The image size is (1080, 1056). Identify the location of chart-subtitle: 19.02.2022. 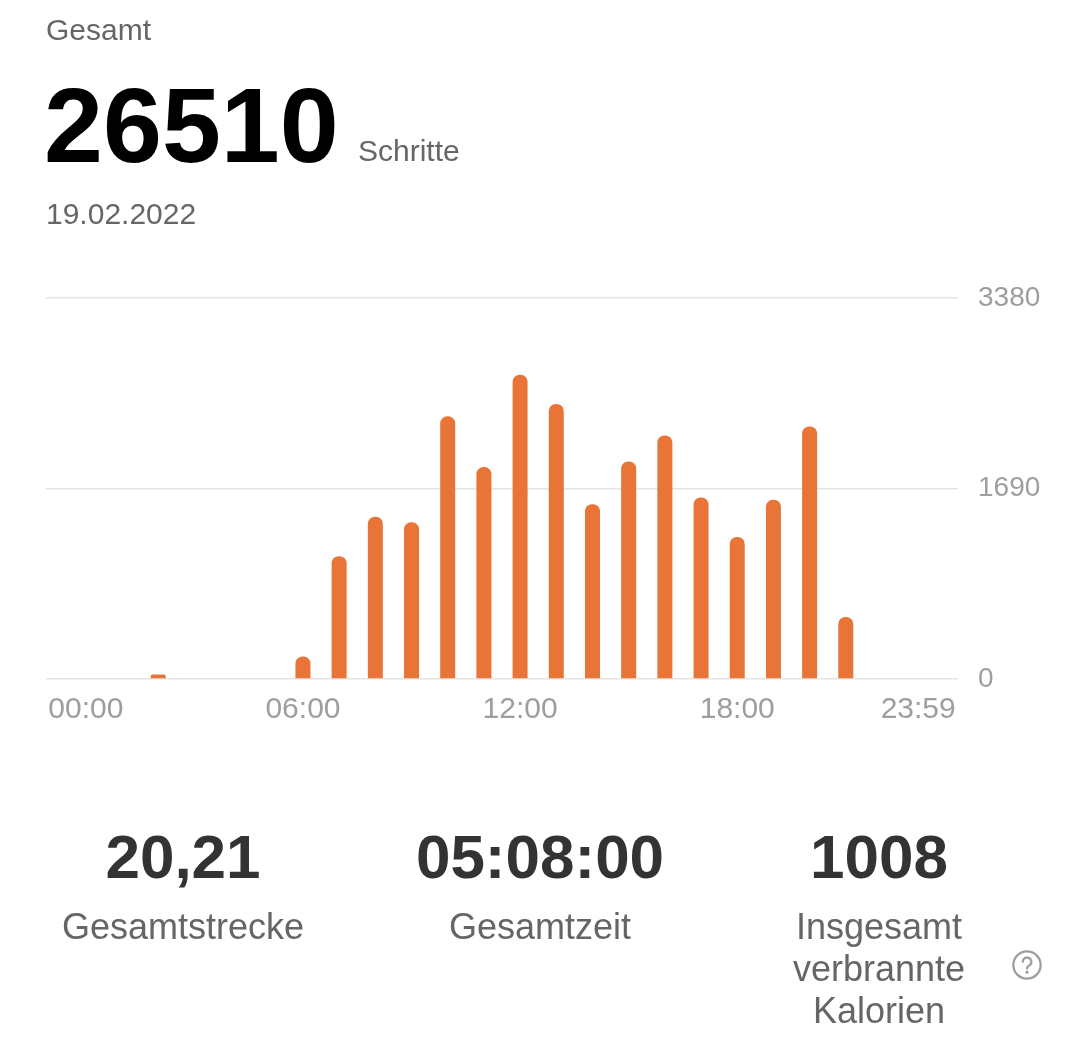
(121, 213).